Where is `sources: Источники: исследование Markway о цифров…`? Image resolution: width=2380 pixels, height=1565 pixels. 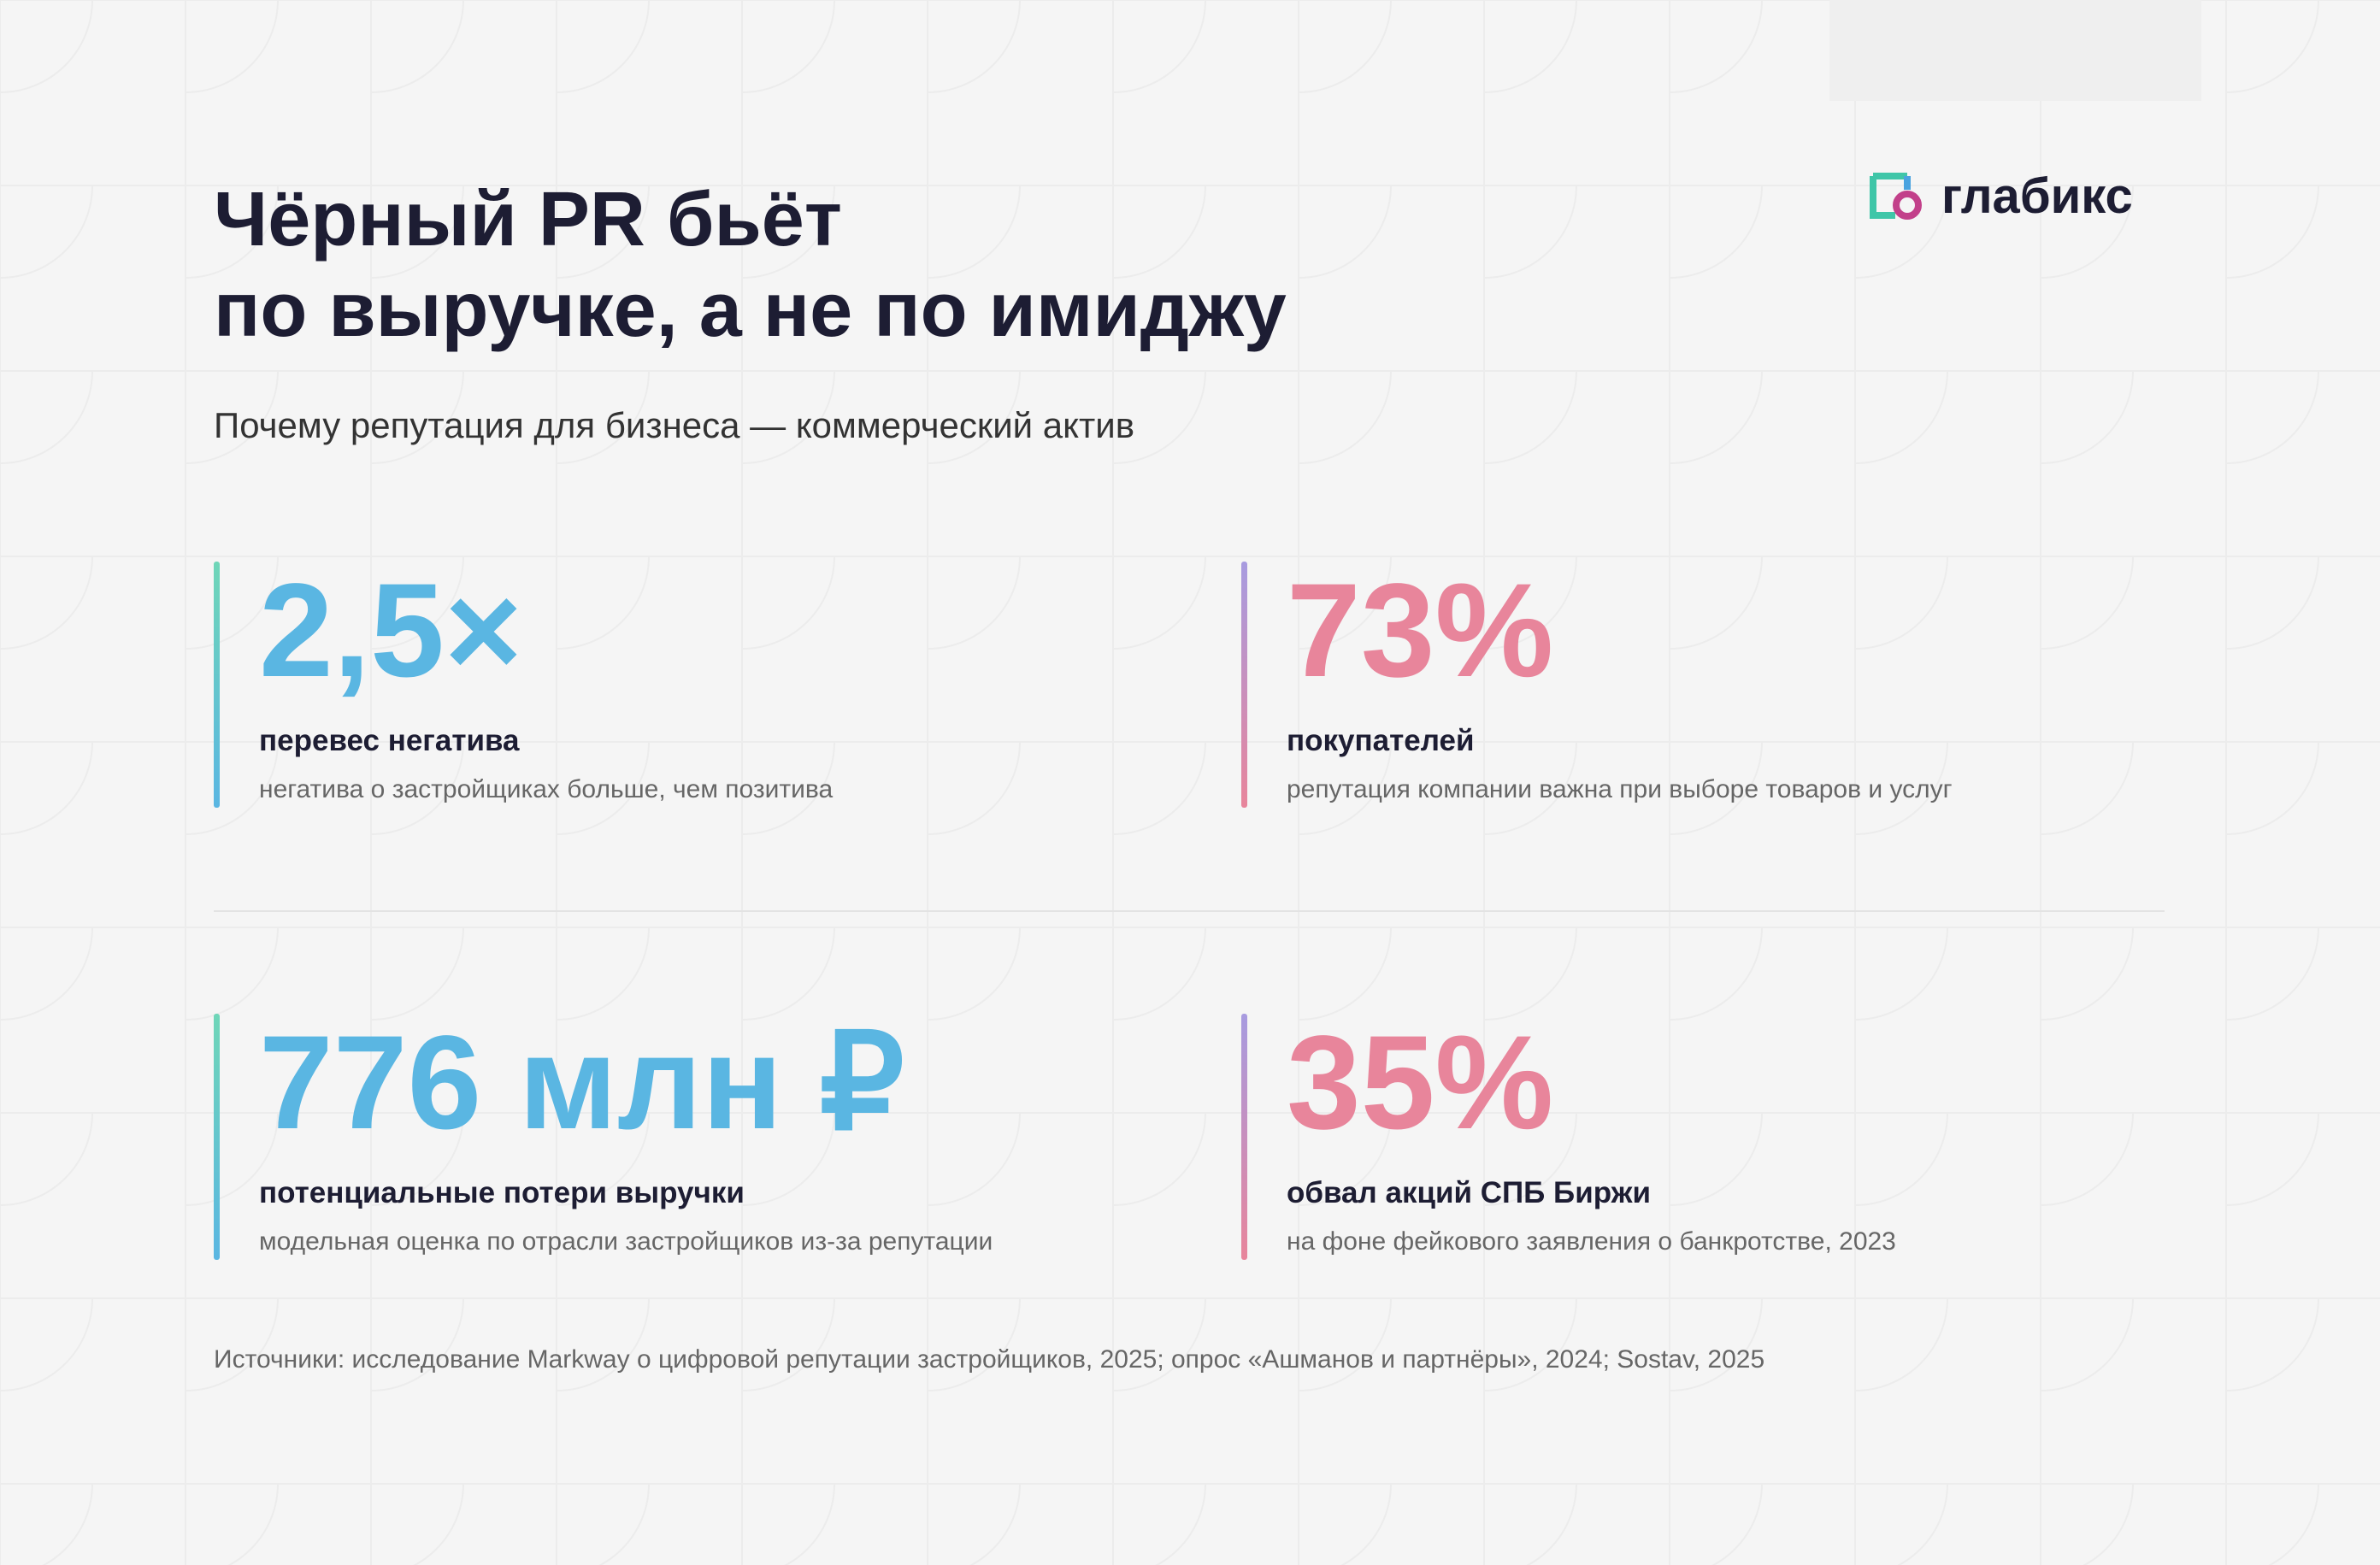 sources: Источники: исследование Markway о цифров… is located at coordinates (989, 1359).